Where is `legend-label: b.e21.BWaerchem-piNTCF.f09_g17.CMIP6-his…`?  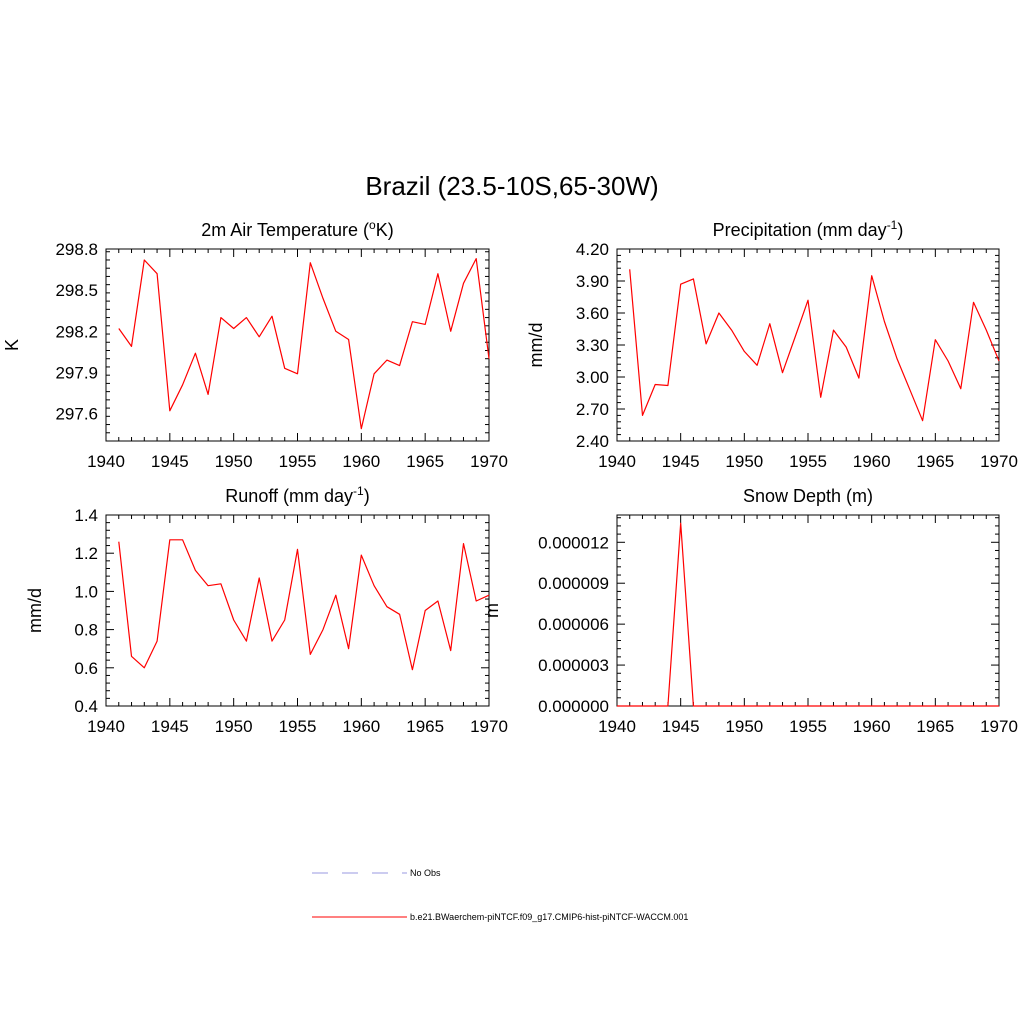
legend-label: b.e21.BWaerchem-piNTCF.f09_g17.CMIP6-his… is located at coordinates (549, 917).